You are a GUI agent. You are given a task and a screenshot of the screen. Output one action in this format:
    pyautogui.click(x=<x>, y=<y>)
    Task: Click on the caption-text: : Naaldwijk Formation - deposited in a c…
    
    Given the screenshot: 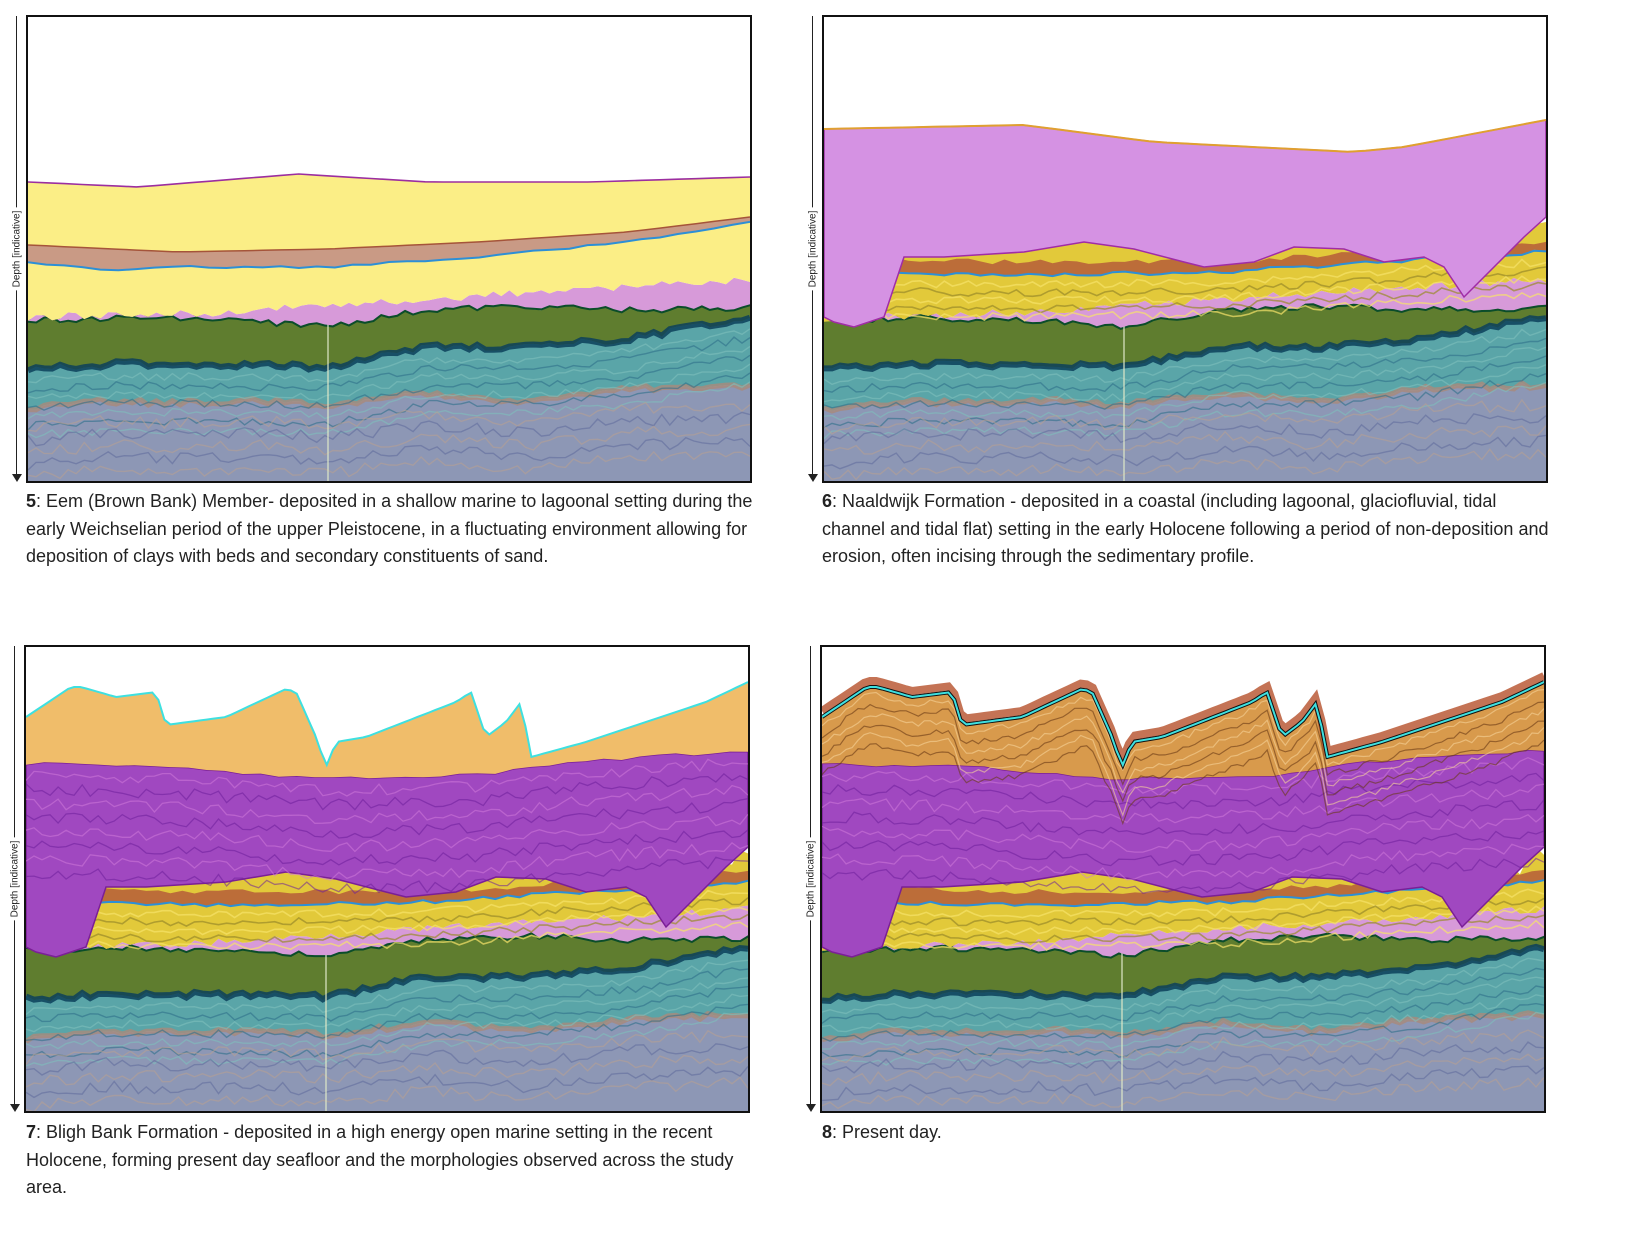 What is the action you would take?
    pyautogui.click(x=1185, y=528)
    